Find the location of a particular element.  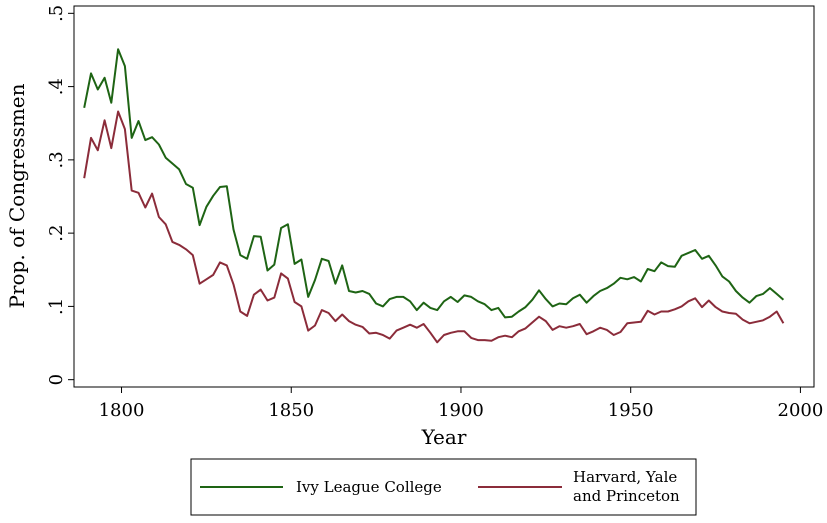

y-axis-title: Prop. of Congressmen is located at coordinates (17, 195).